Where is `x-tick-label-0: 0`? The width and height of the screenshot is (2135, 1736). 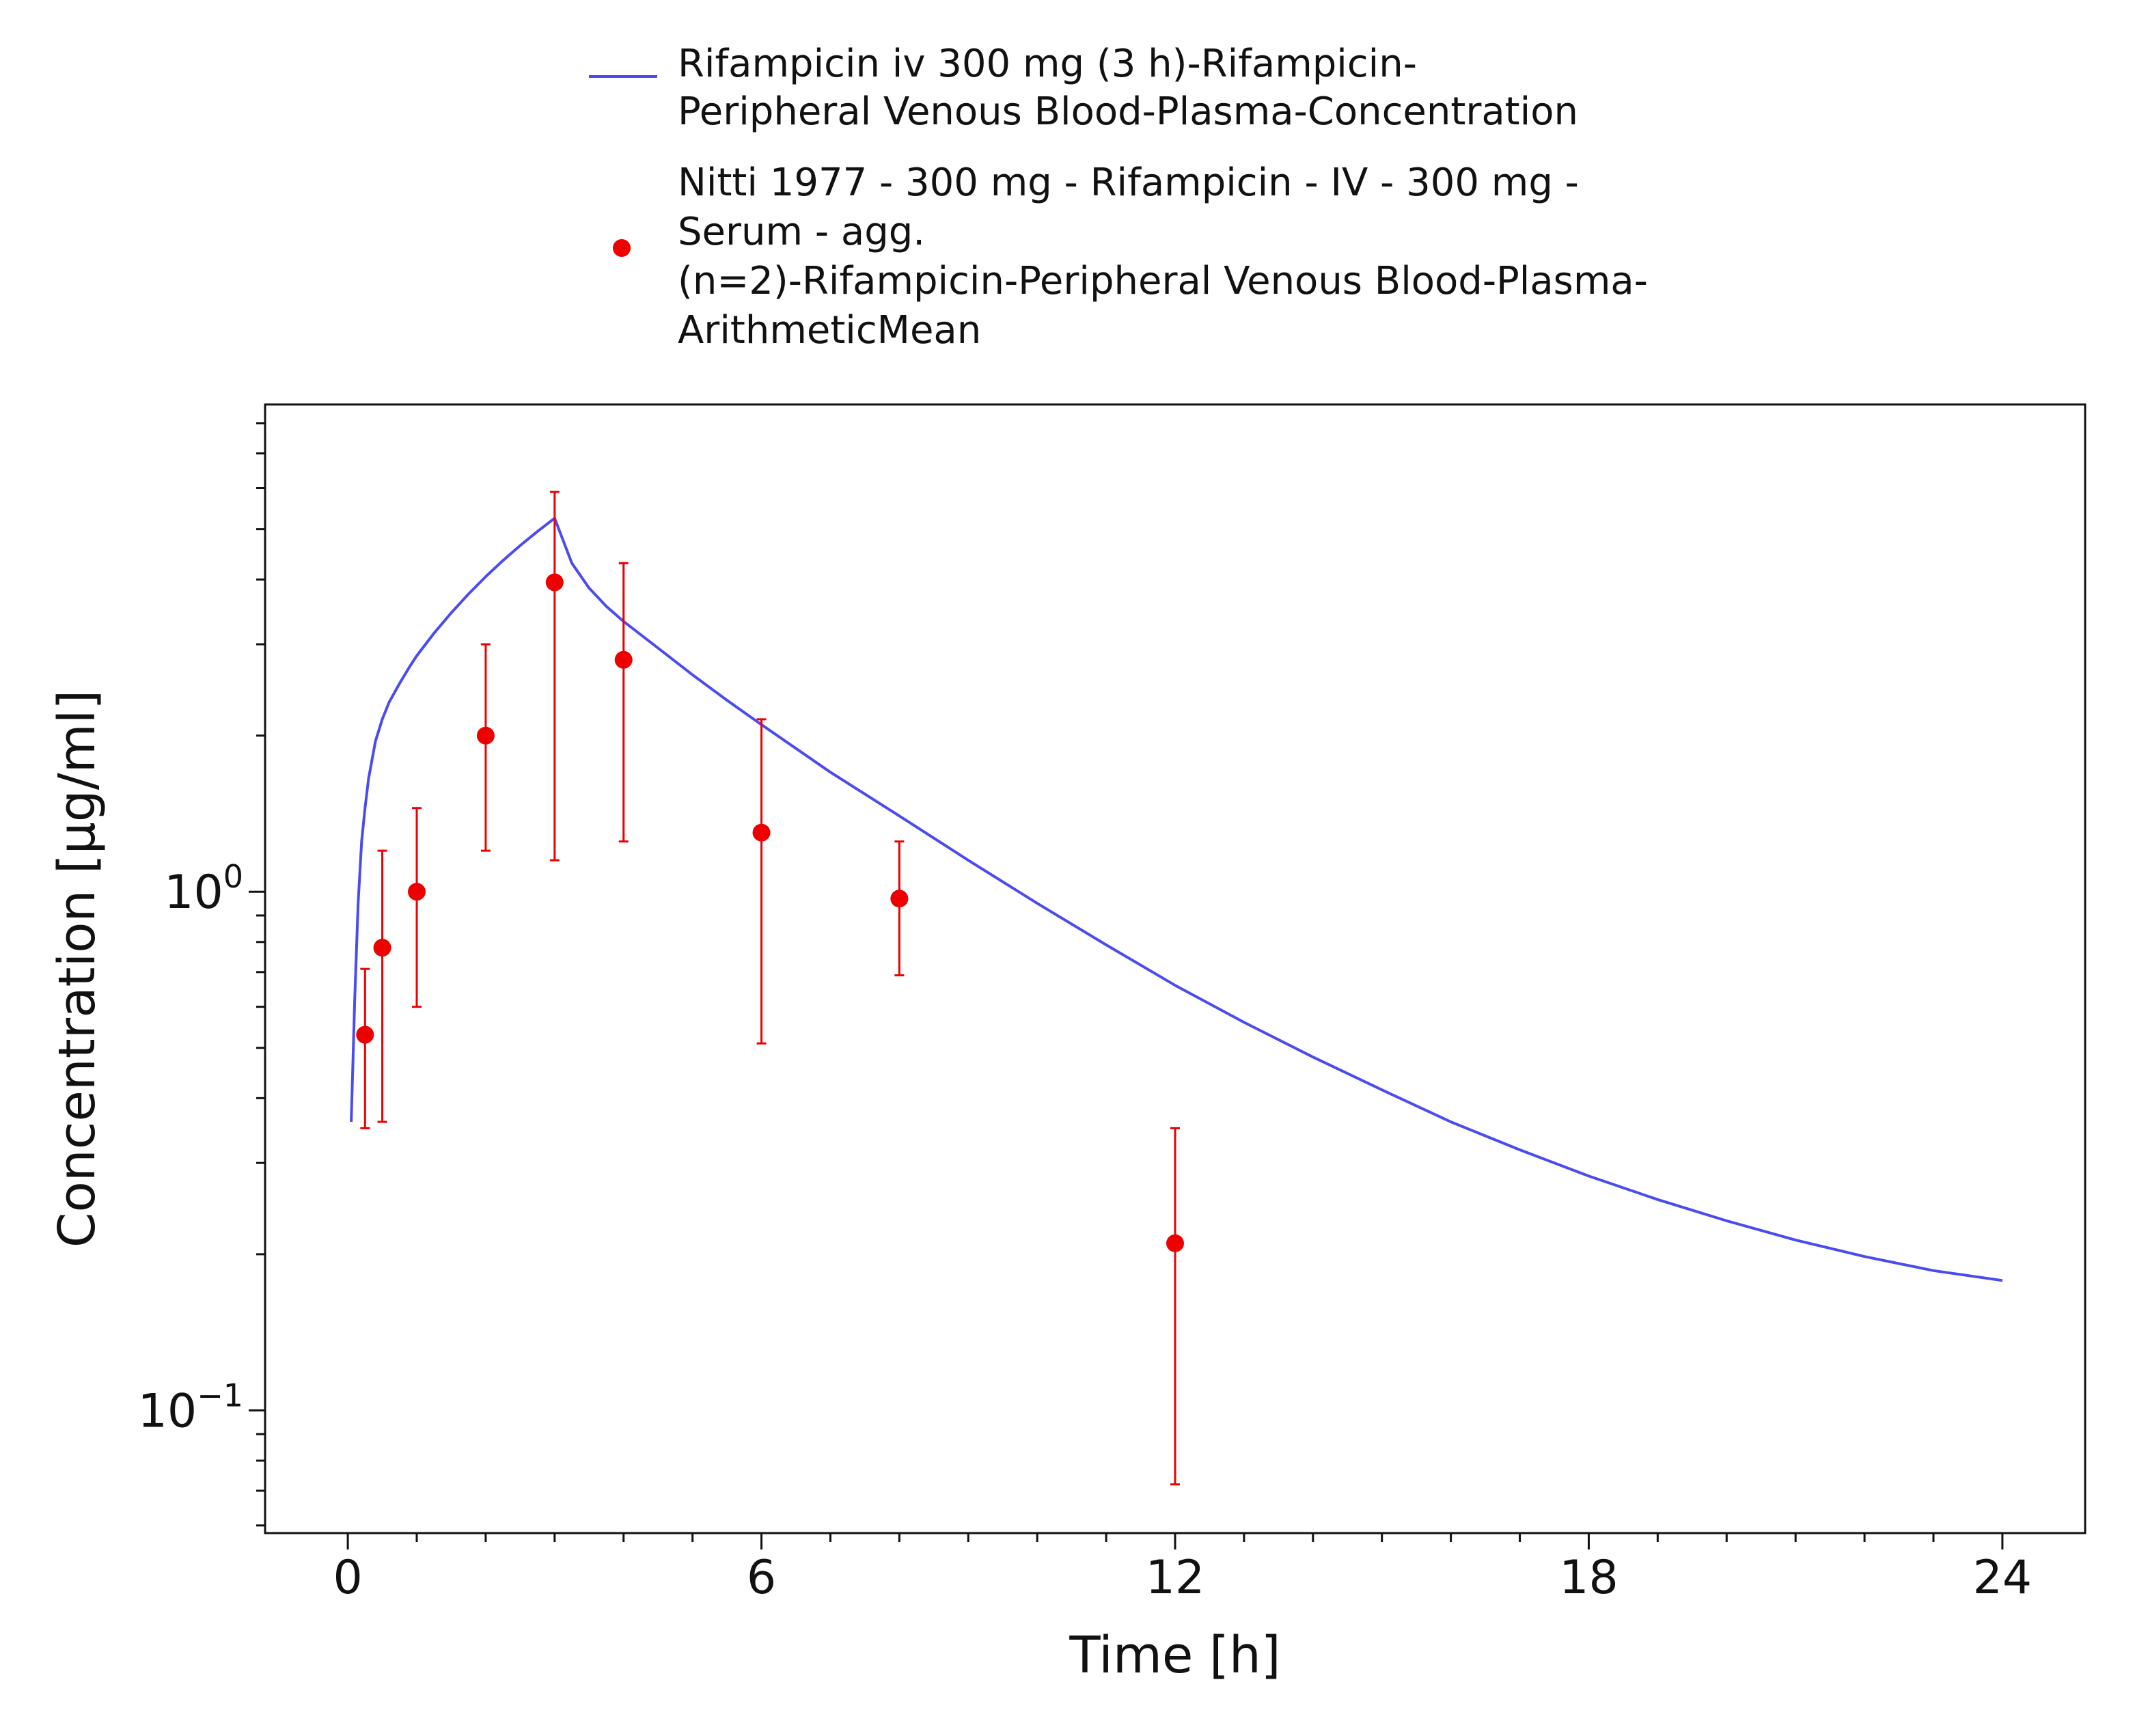
x-tick-label-0: 0 is located at coordinates (348, 1578).